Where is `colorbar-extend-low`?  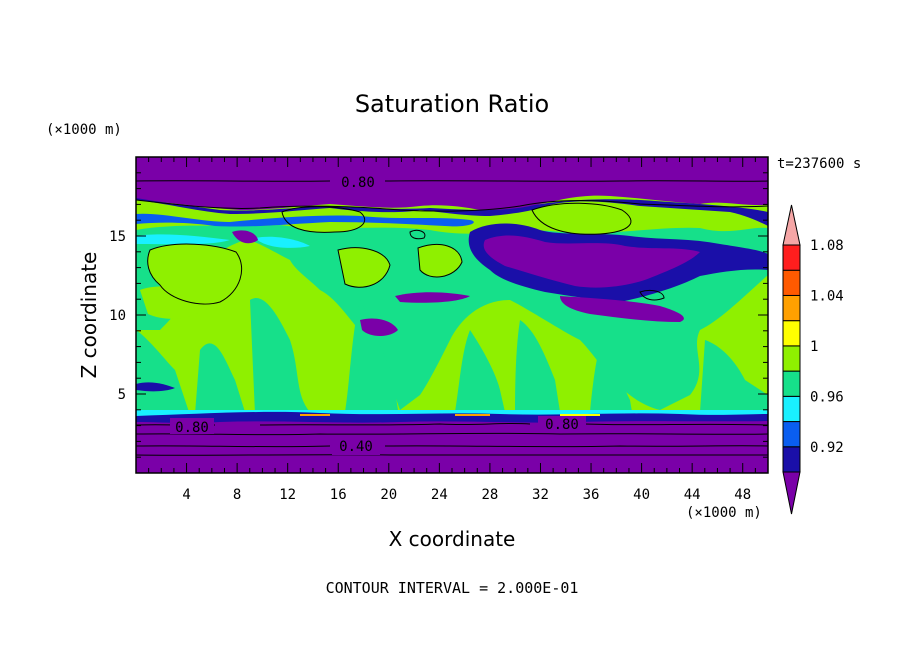 colorbar-extend-low is located at coordinates (791, 493).